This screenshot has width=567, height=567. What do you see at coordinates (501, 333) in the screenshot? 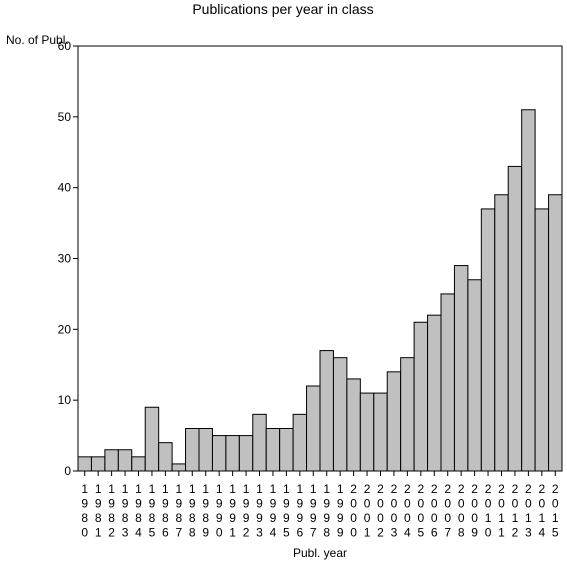
I see `bar-2011` at bounding box center [501, 333].